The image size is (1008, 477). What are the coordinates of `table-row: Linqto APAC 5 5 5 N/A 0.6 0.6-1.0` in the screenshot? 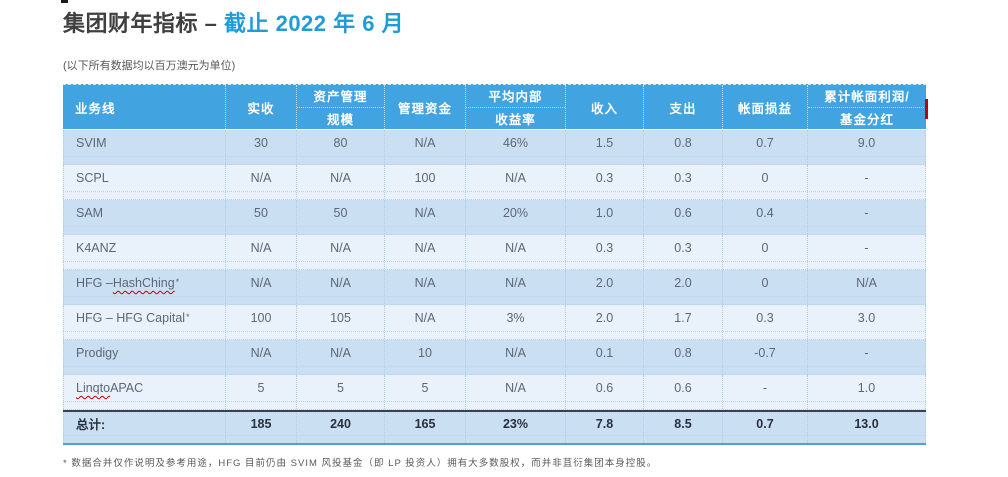 It's located at (494, 392).